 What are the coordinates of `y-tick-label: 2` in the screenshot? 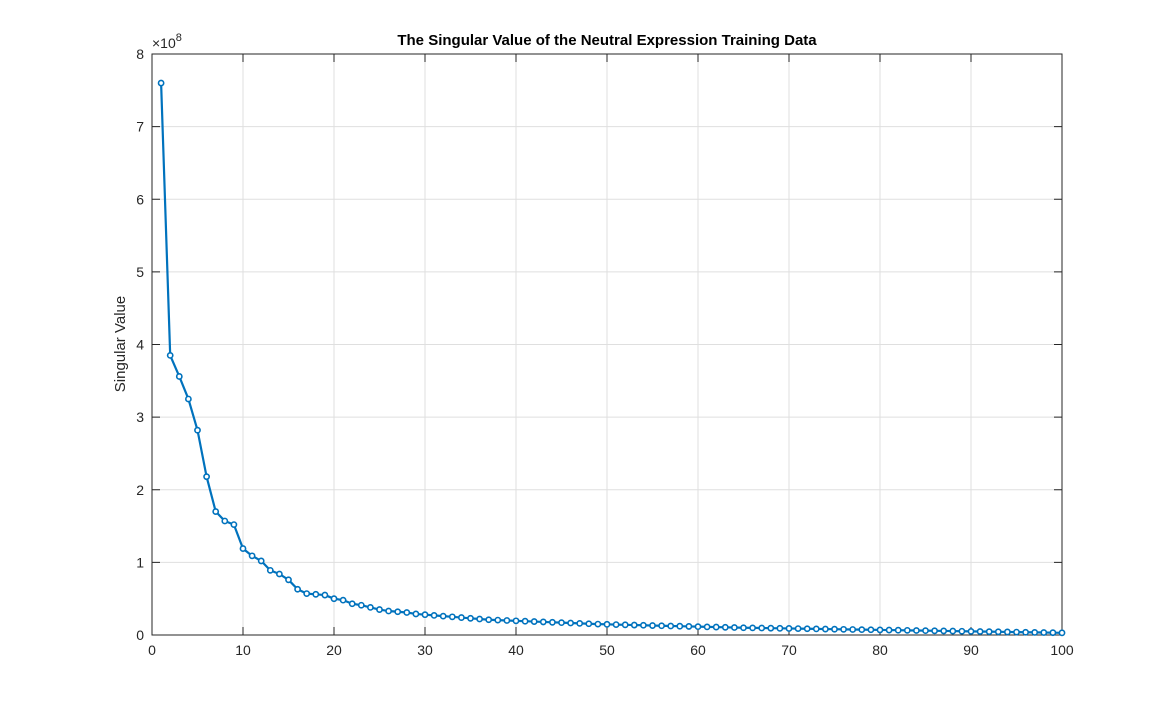 It's located at (140, 490).